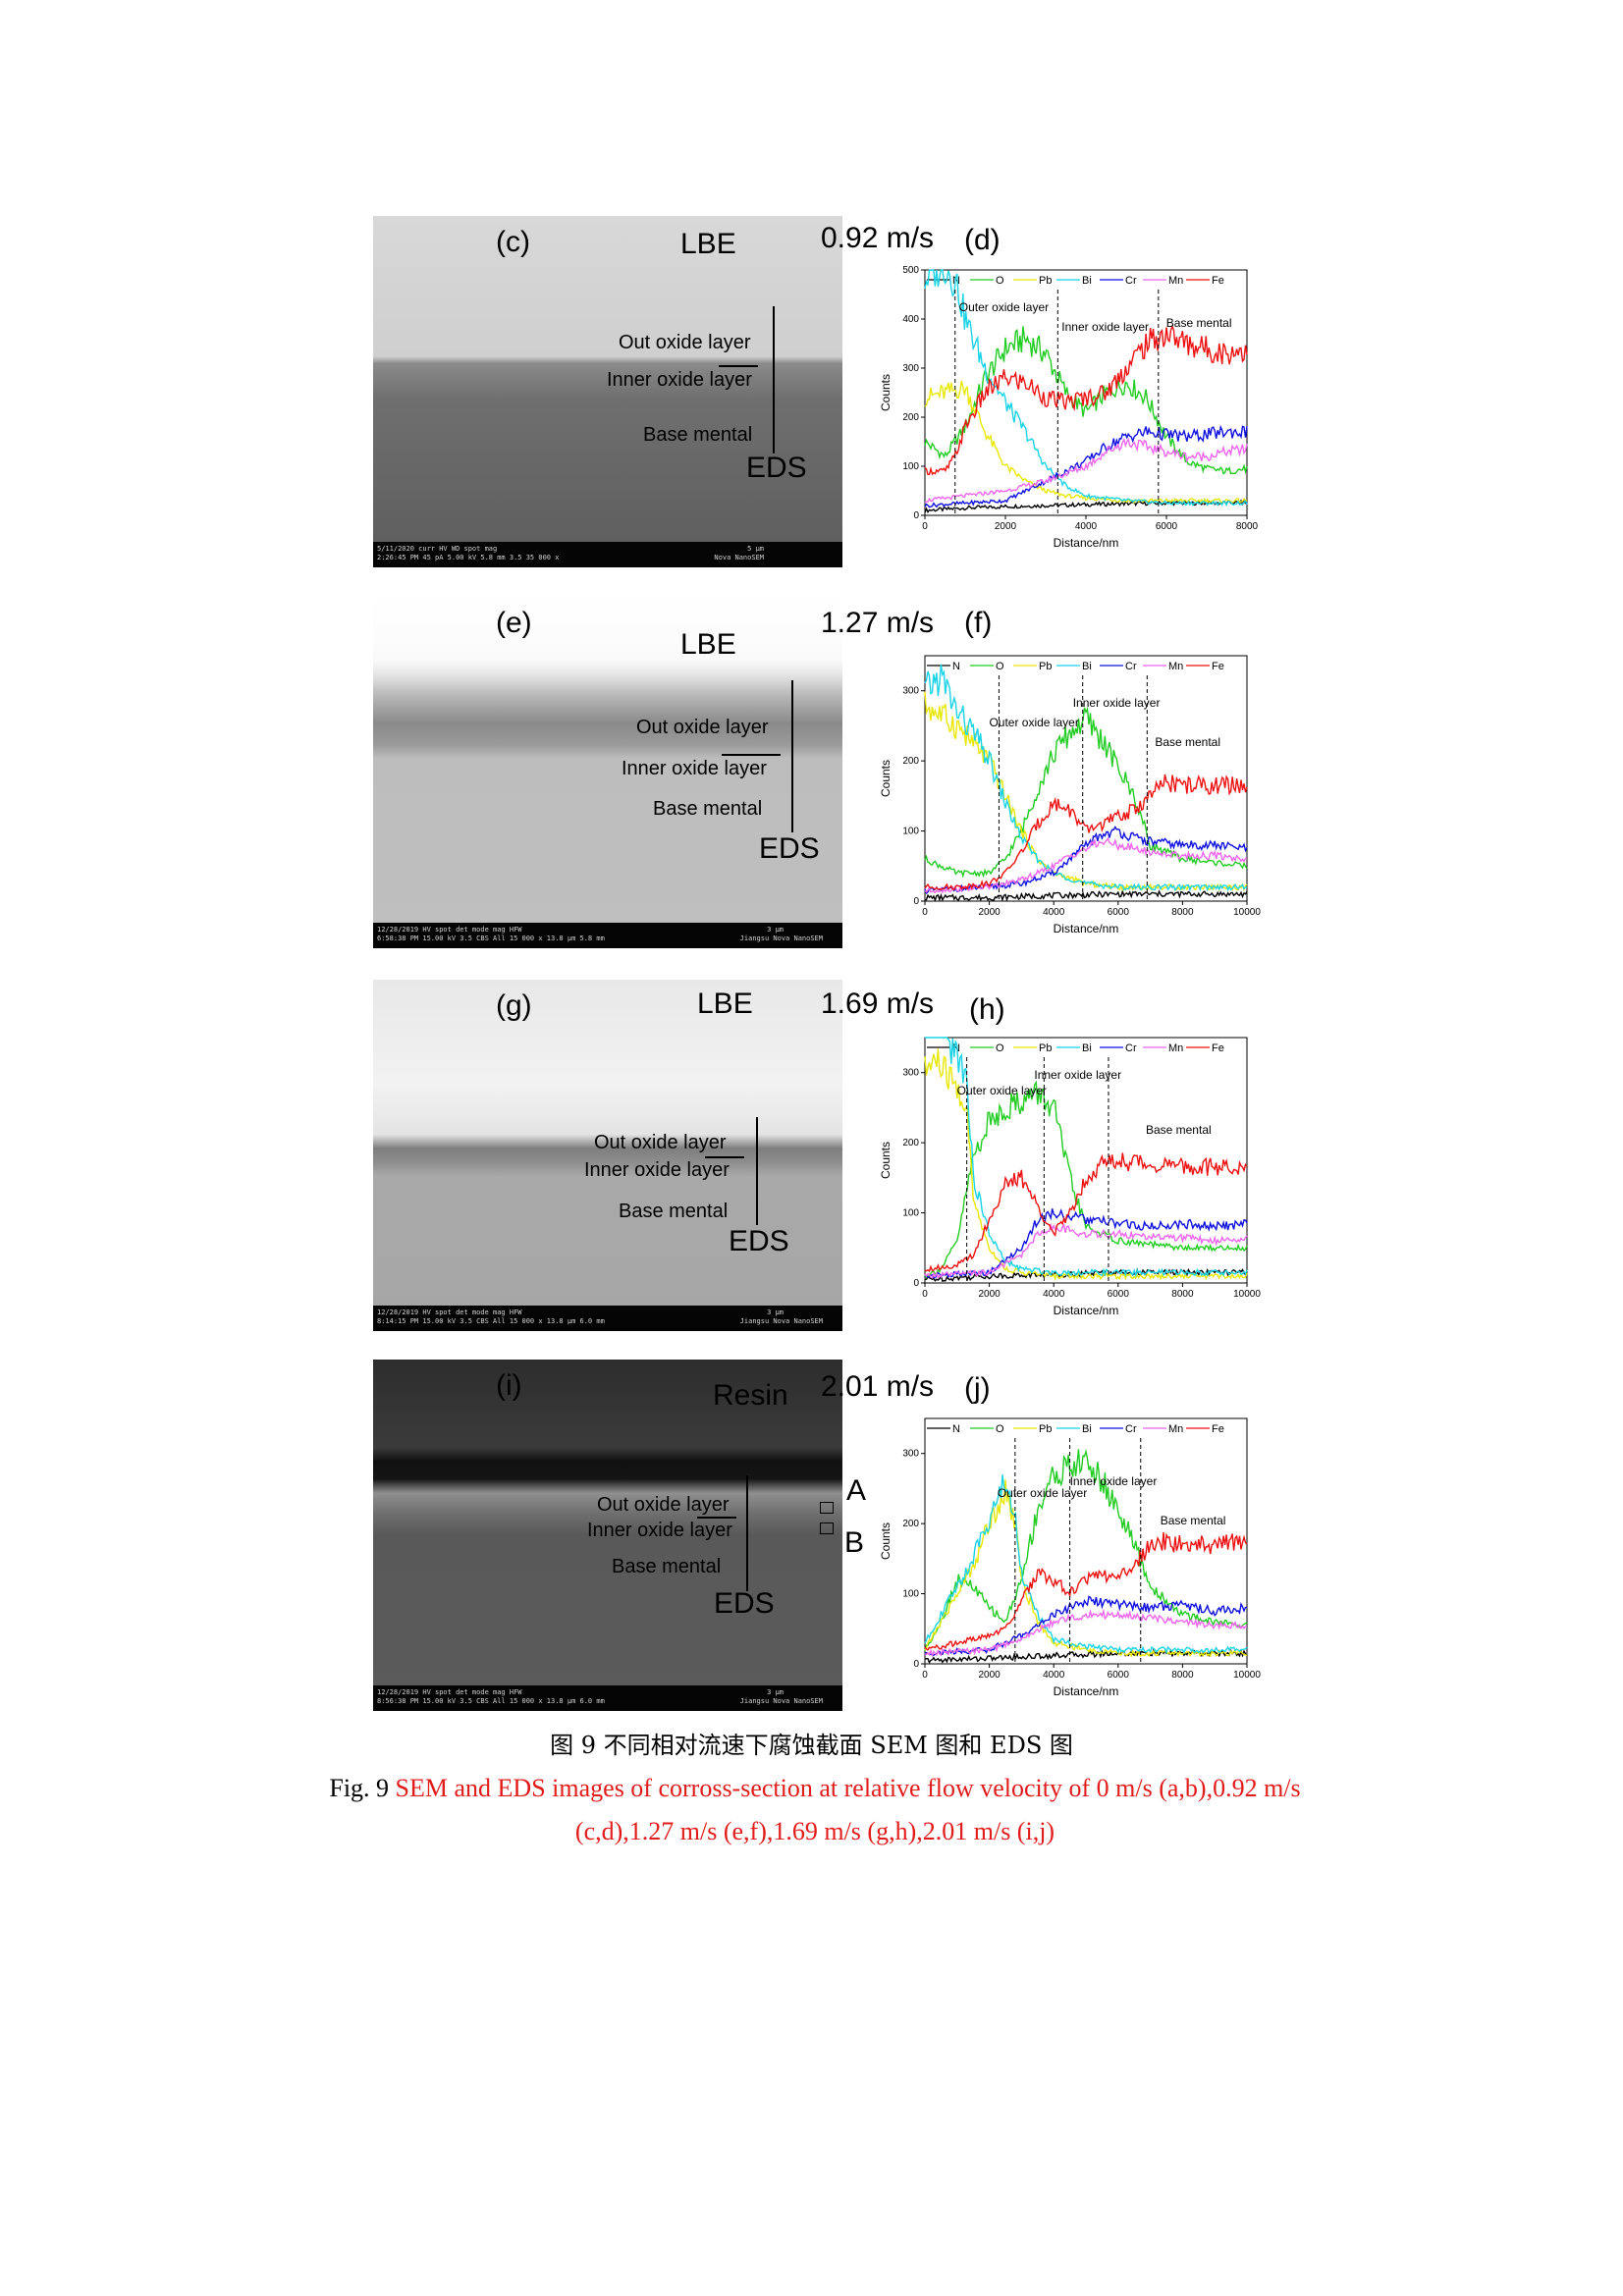 The width and height of the screenshot is (1623, 2296). Describe the element at coordinates (1077, 1075) in the screenshot. I see `inner-oxide-annotation: Inner oxide layer` at that location.